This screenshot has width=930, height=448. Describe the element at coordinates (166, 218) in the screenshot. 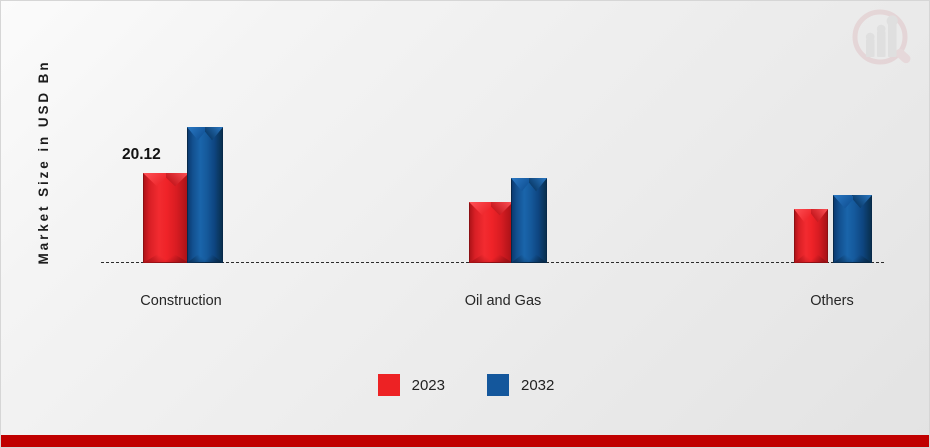

I see `bar-construction-2023` at that location.